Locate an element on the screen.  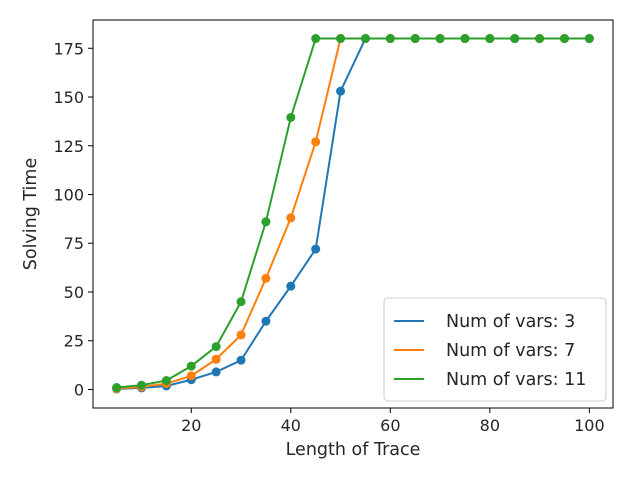
y-tick-label: 175 is located at coordinates (68, 48).